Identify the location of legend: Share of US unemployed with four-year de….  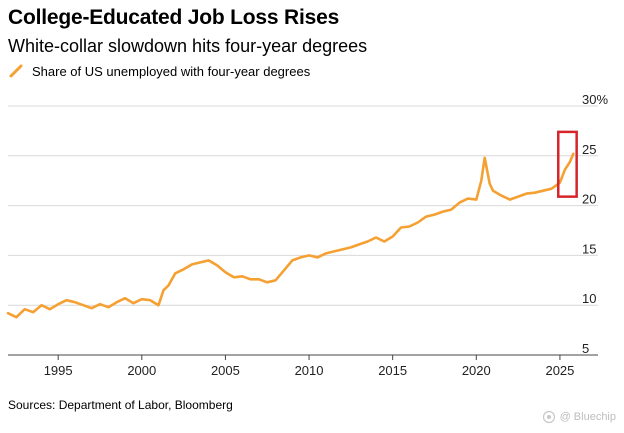
(159, 71).